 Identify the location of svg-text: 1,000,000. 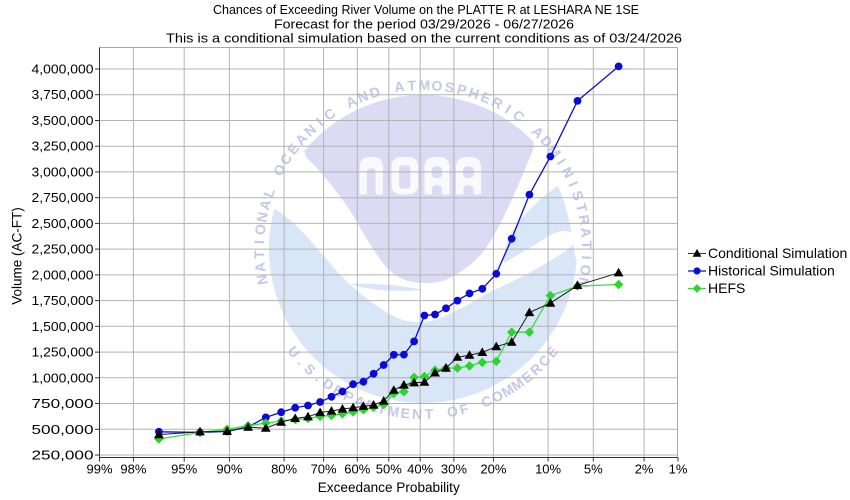
(63, 377).